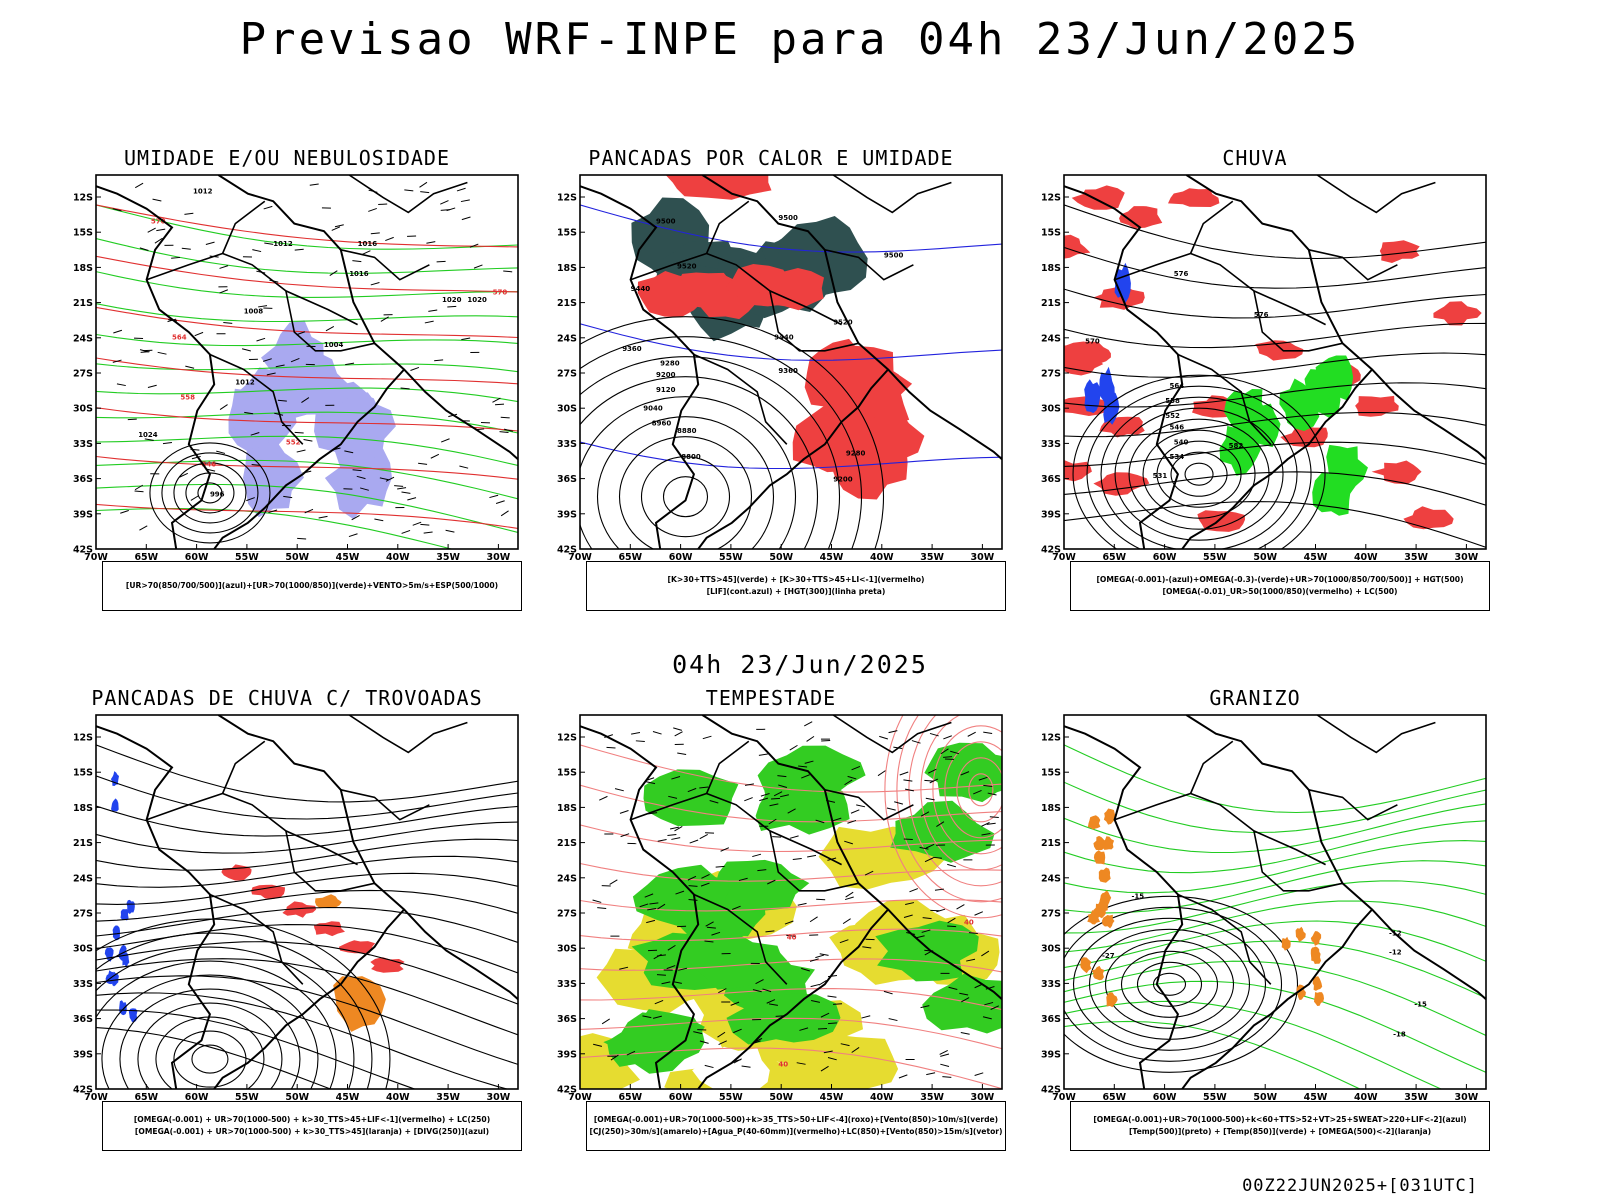 This screenshot has width=1600, height=1200. What do you see at coordinates (83, 1054) in the screenshot?
I see `lat-label: 39S` at bounding box center [83, 1054].